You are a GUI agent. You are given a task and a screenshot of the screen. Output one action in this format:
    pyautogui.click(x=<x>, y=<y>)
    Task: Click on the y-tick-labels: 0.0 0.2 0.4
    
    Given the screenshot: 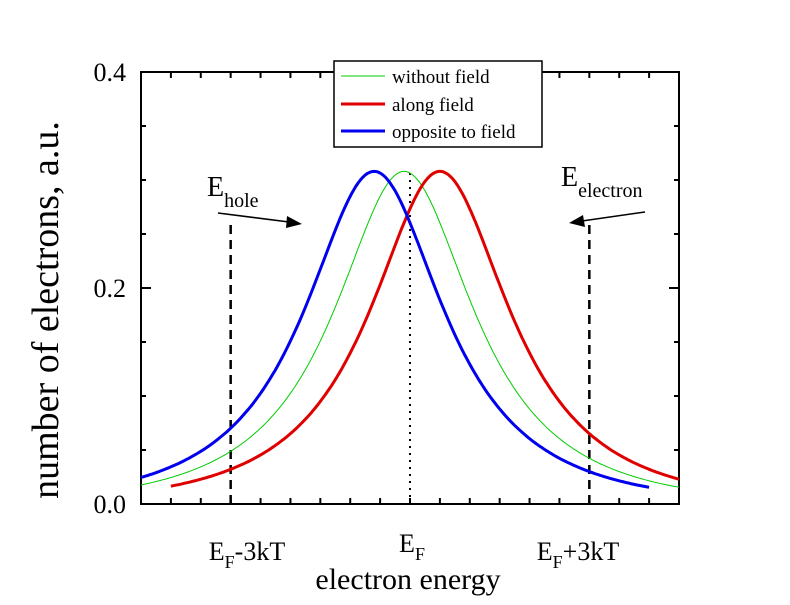 What is the action you would take?
    pyautogui.click(x=110, y=288)
    